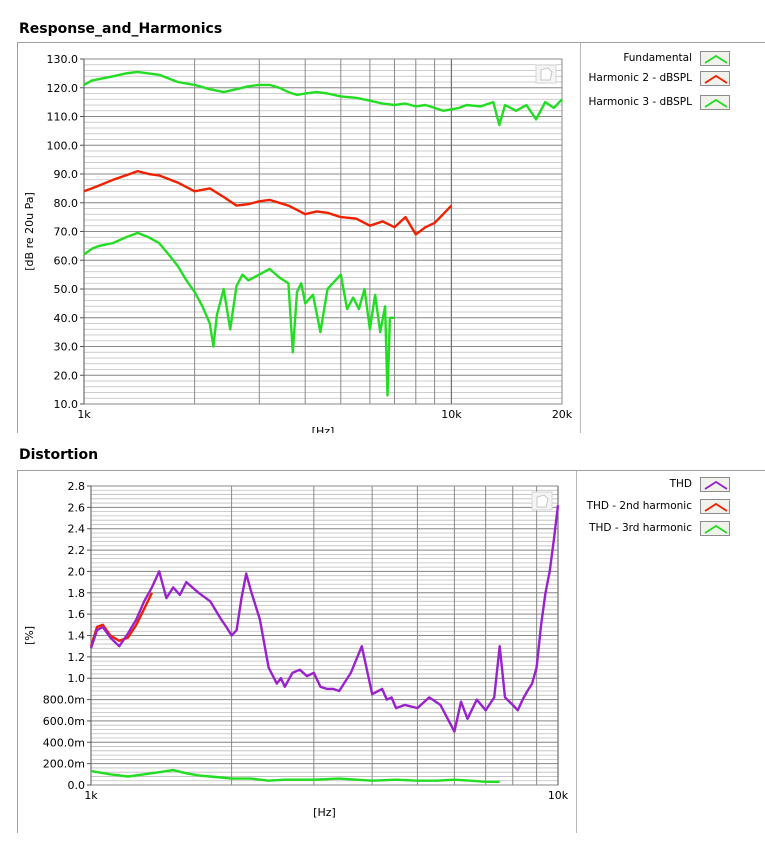  Describe the element at coordinates (640, 102) in the screenshot. I see `legend-label: Harmonic 3 - dBSPL` at that location.